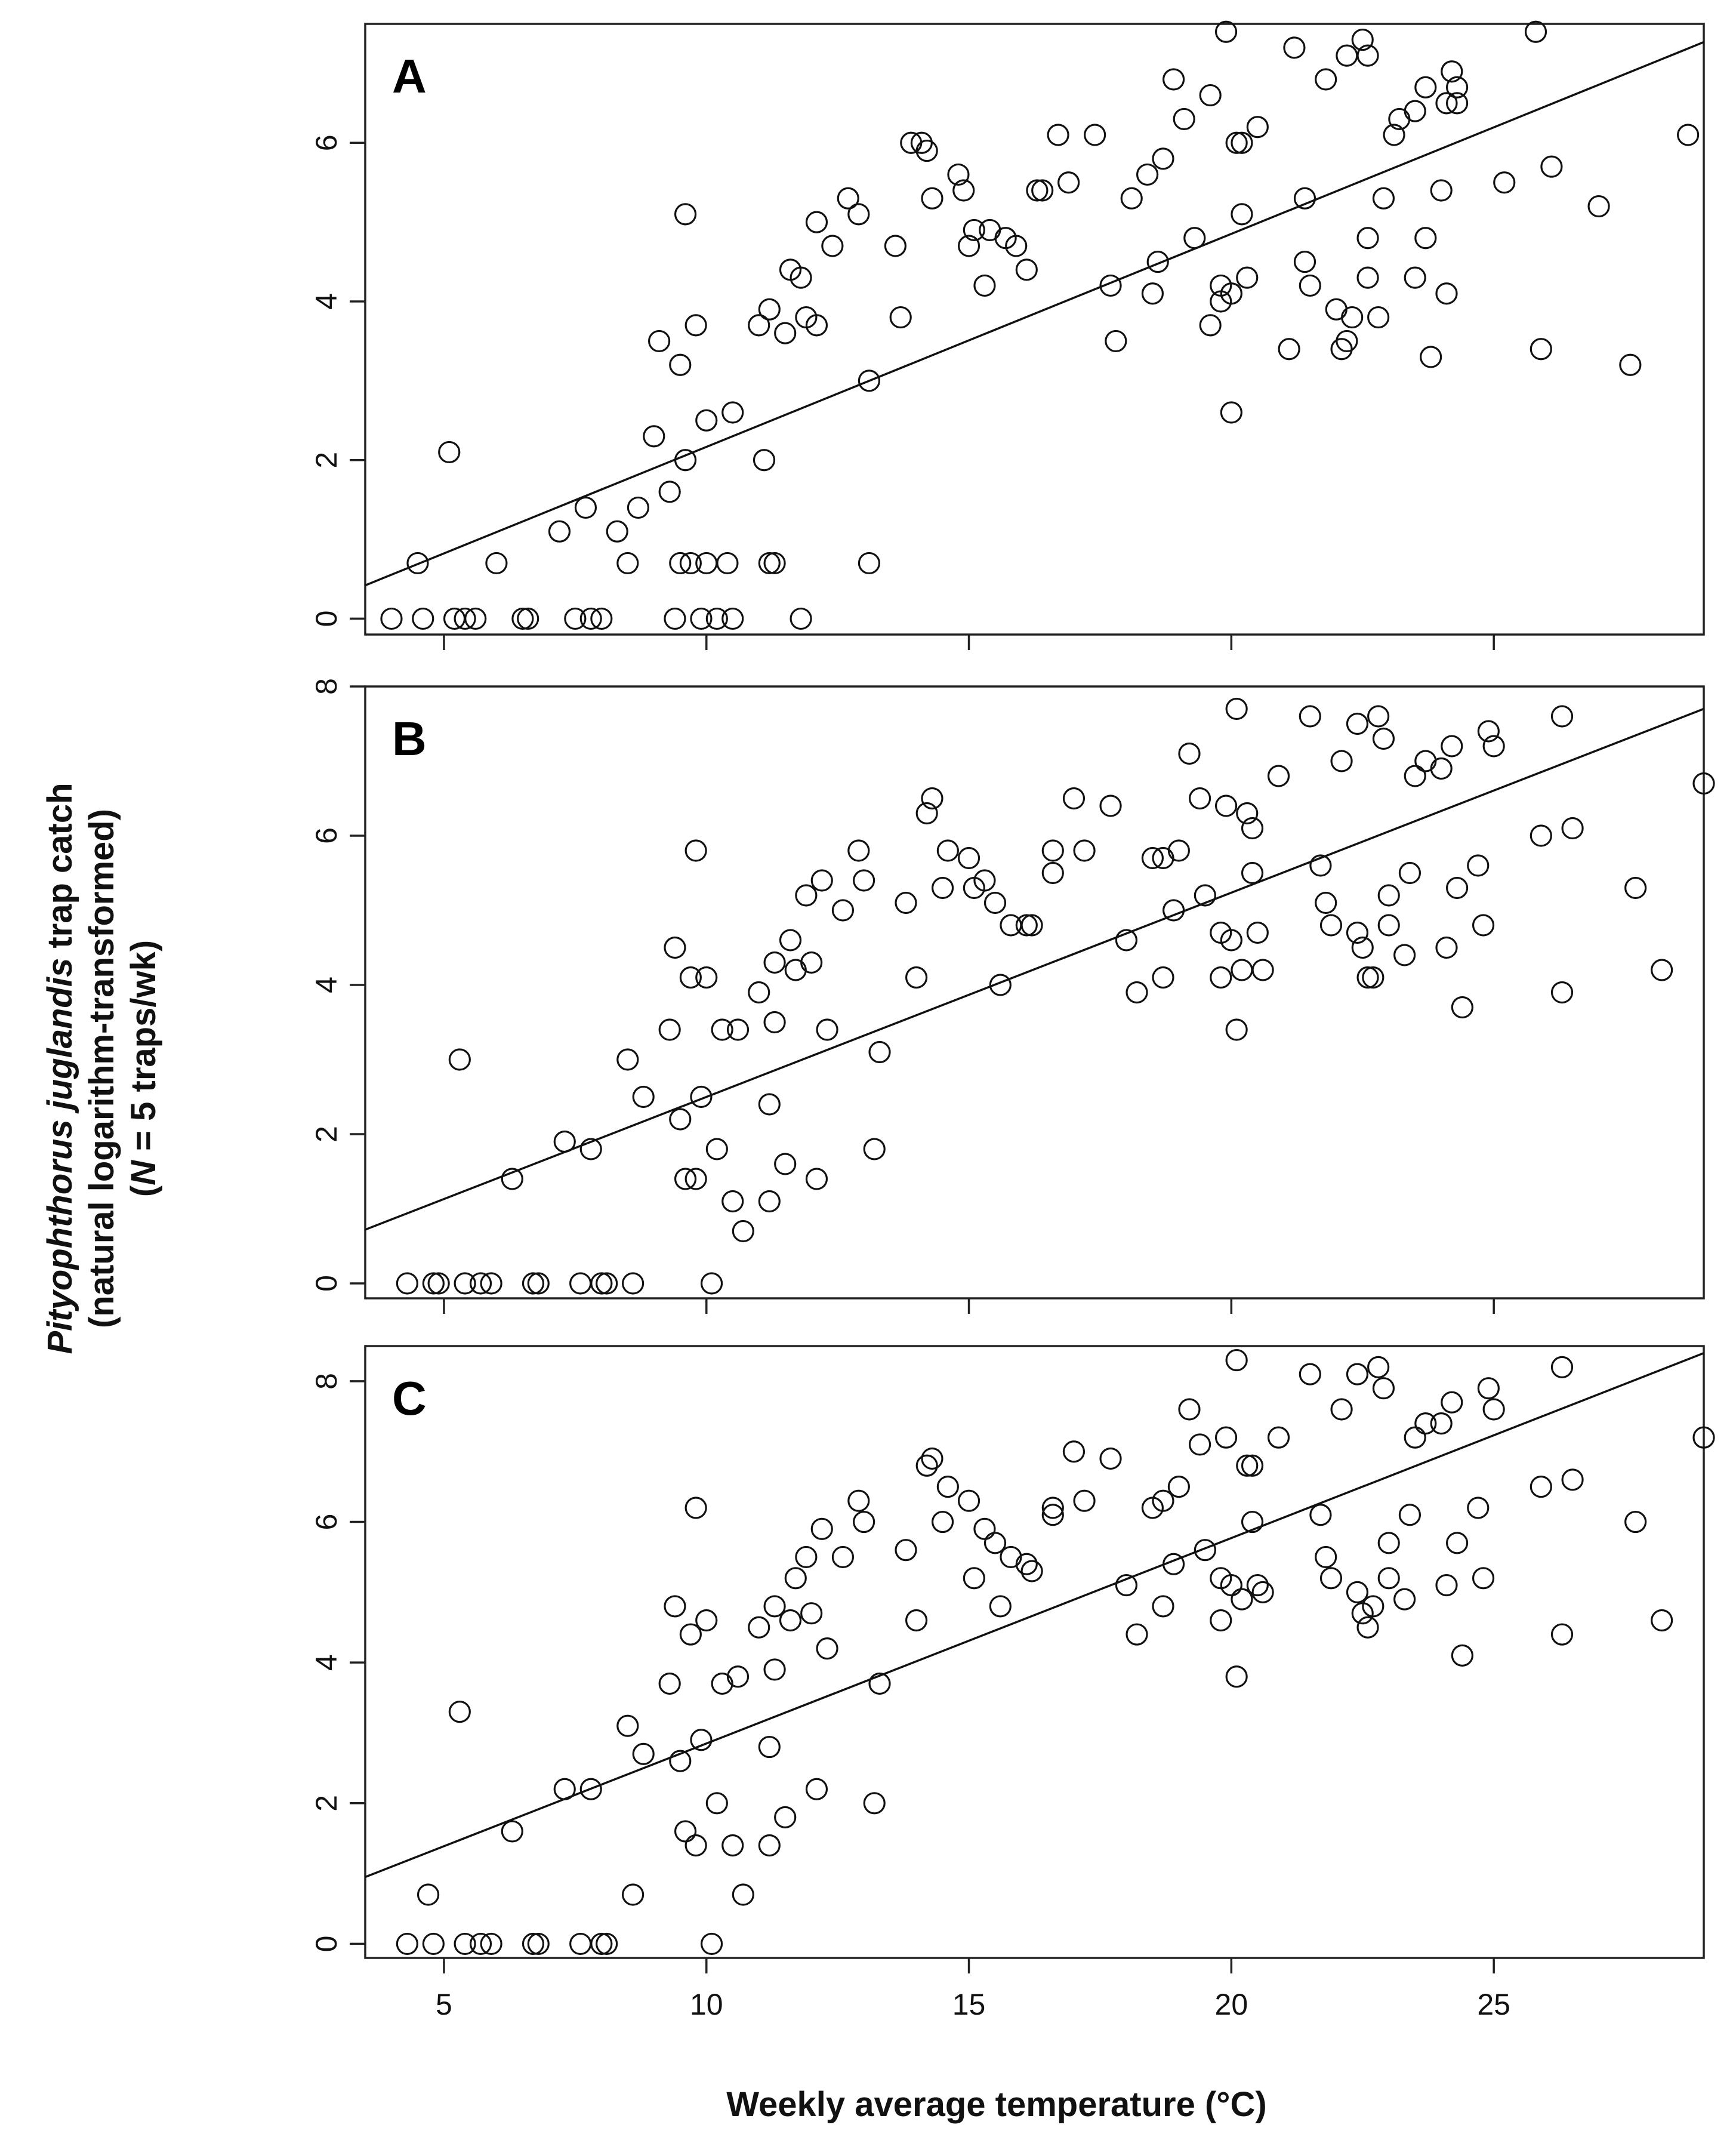 The image size is (1736, 2137). Describe the element at coordinates (326, 301) in the screenshot. I see `y-tick-label: 4` at that location.